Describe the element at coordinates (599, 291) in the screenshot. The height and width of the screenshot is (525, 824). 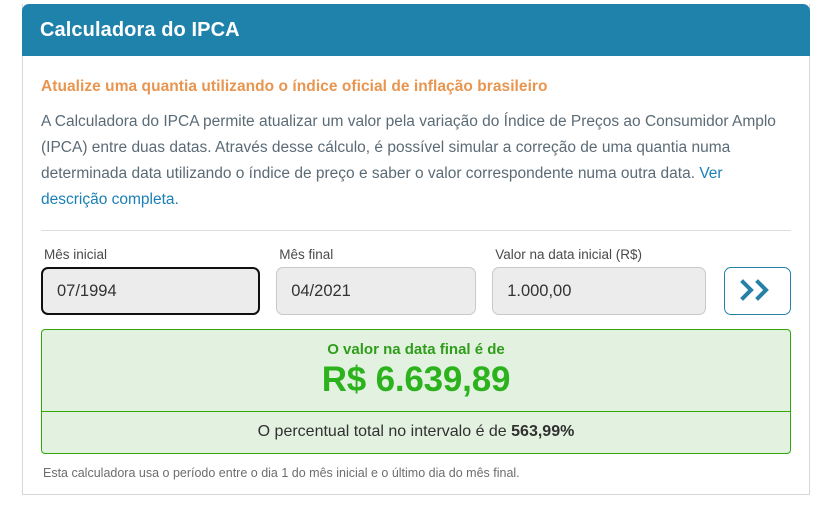
I see `initial-value-input` at that location.